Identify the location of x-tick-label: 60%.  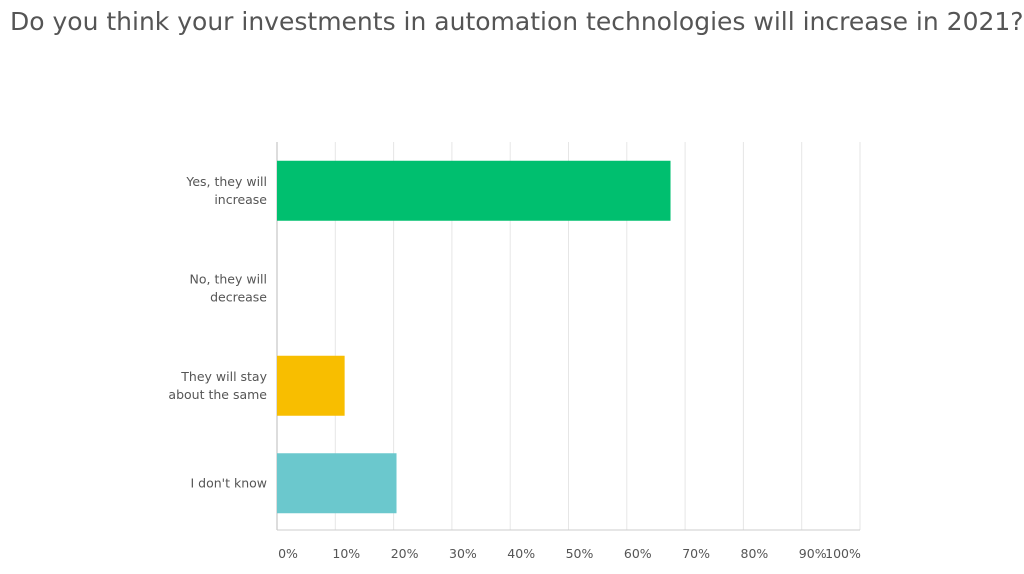
(638, 553).